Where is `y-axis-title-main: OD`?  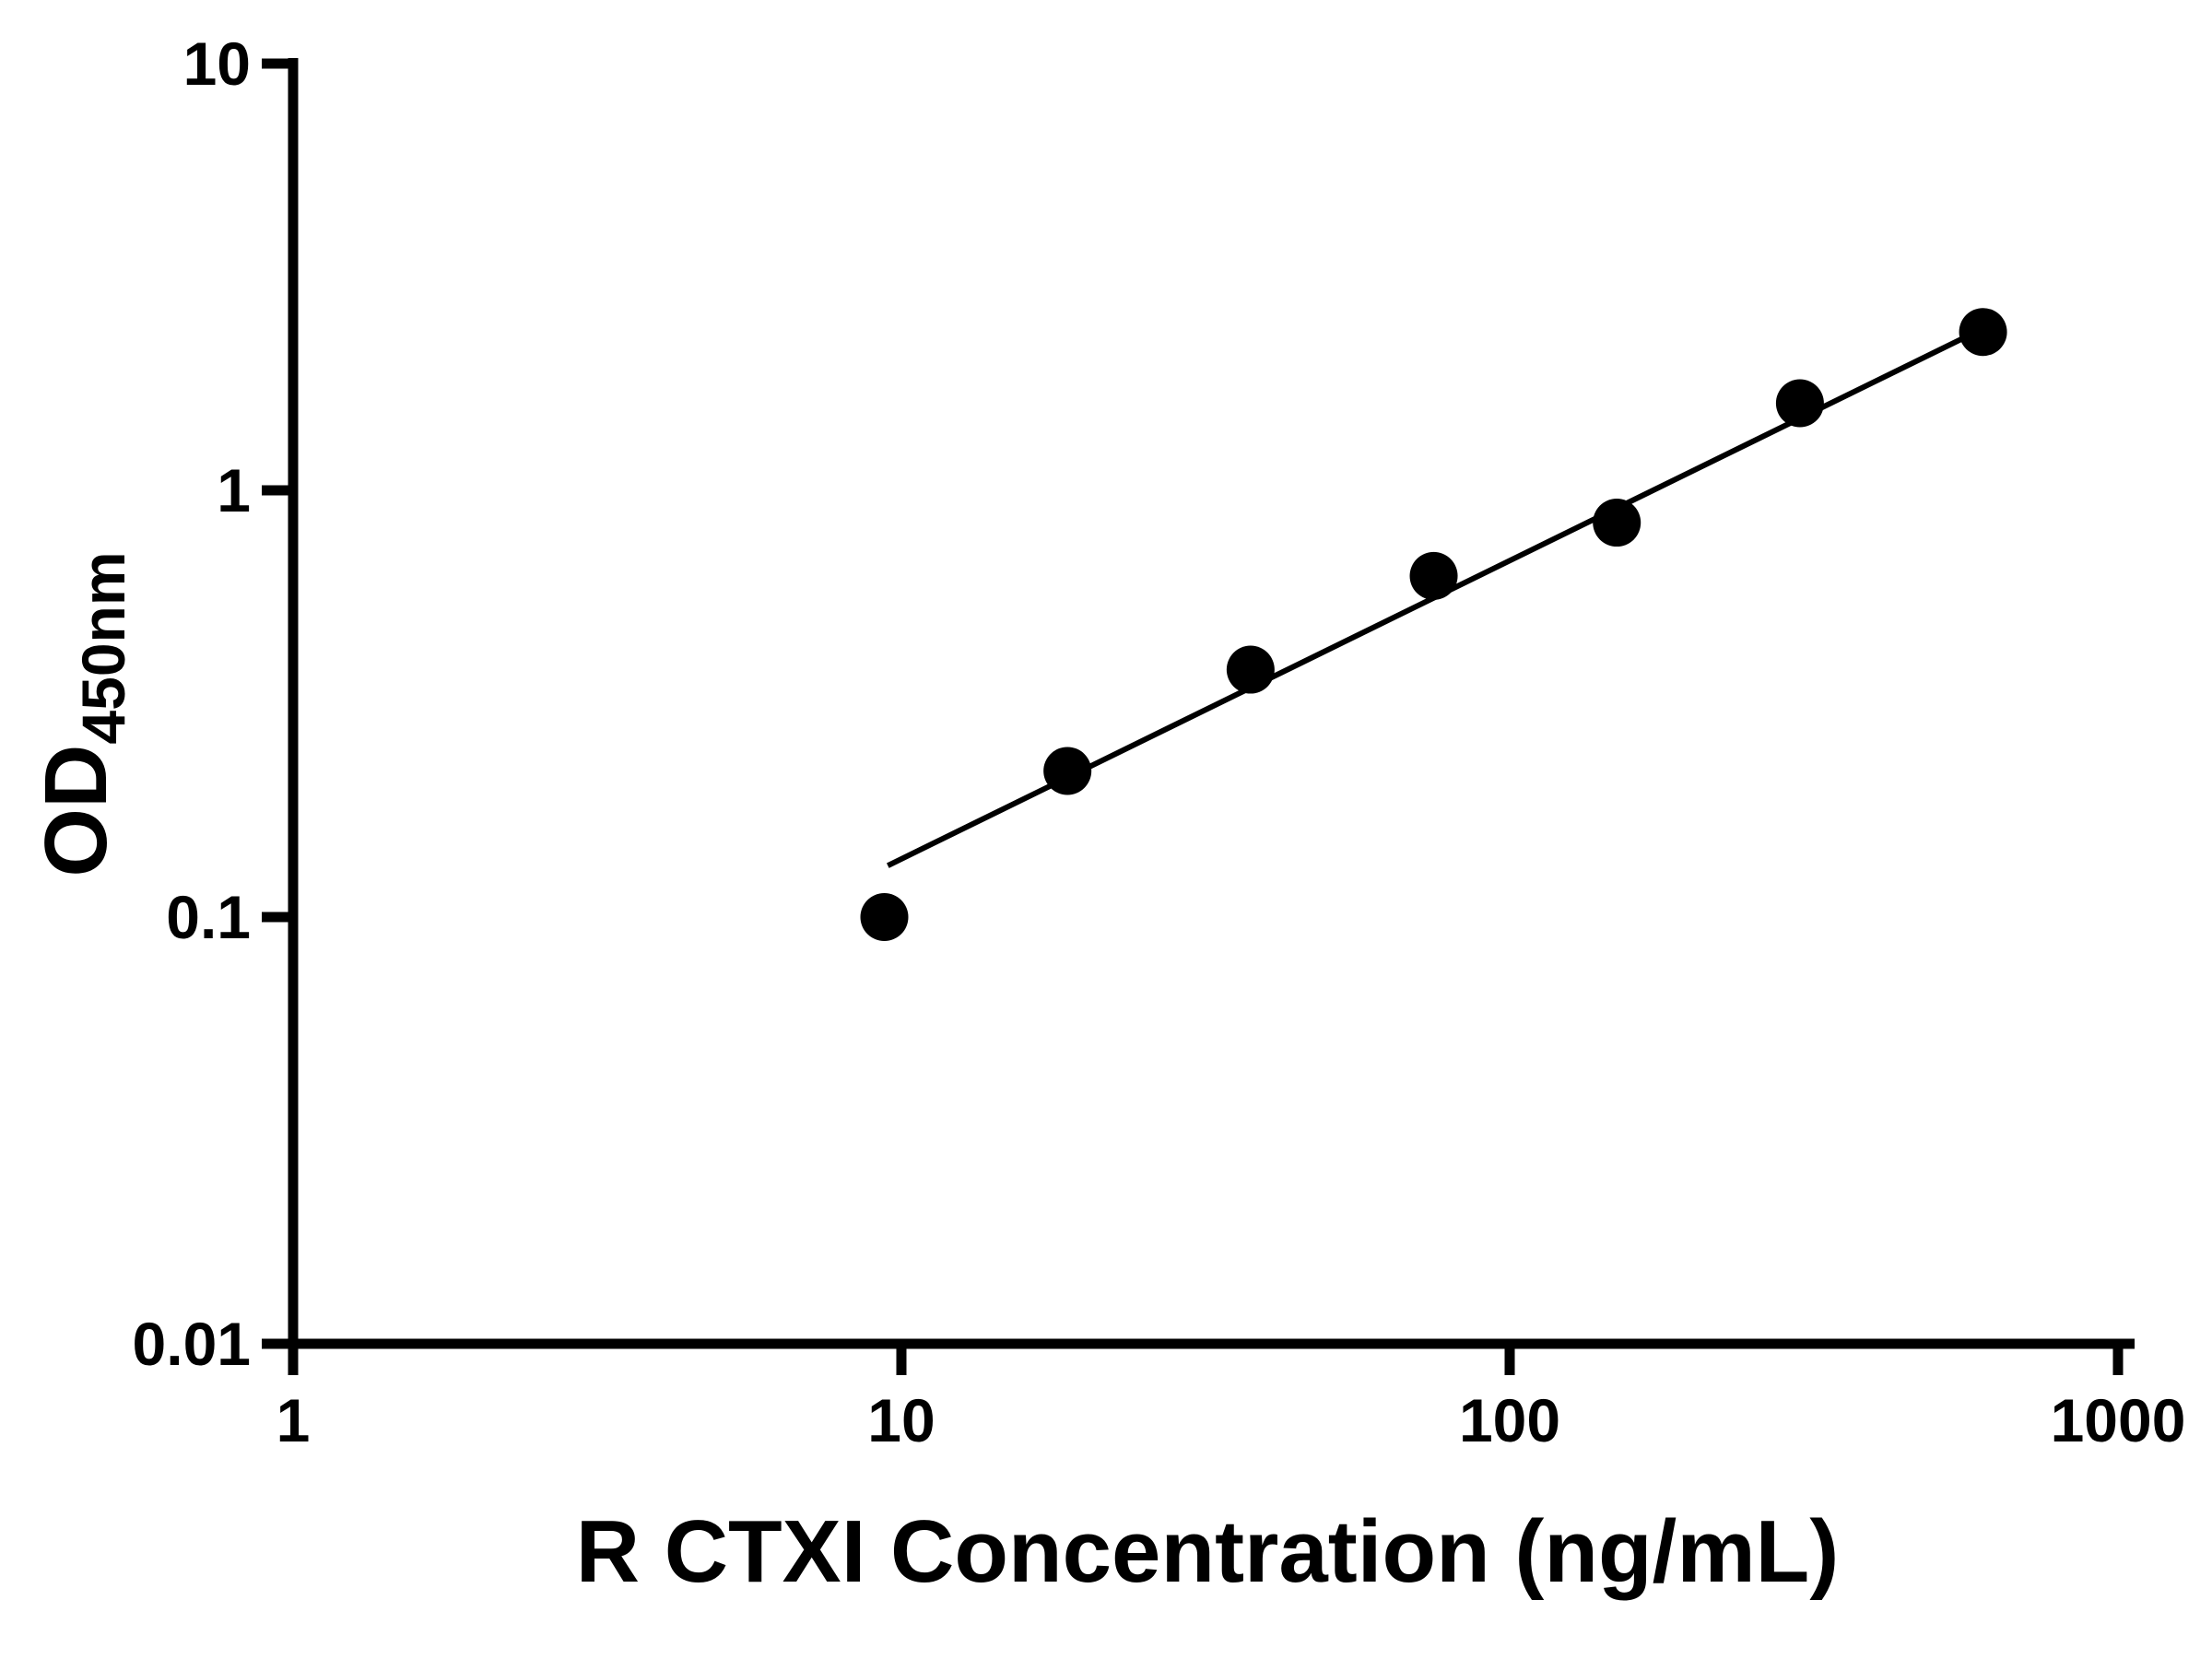
y-axis-title-main: OD is located at coordinates (76, 811).